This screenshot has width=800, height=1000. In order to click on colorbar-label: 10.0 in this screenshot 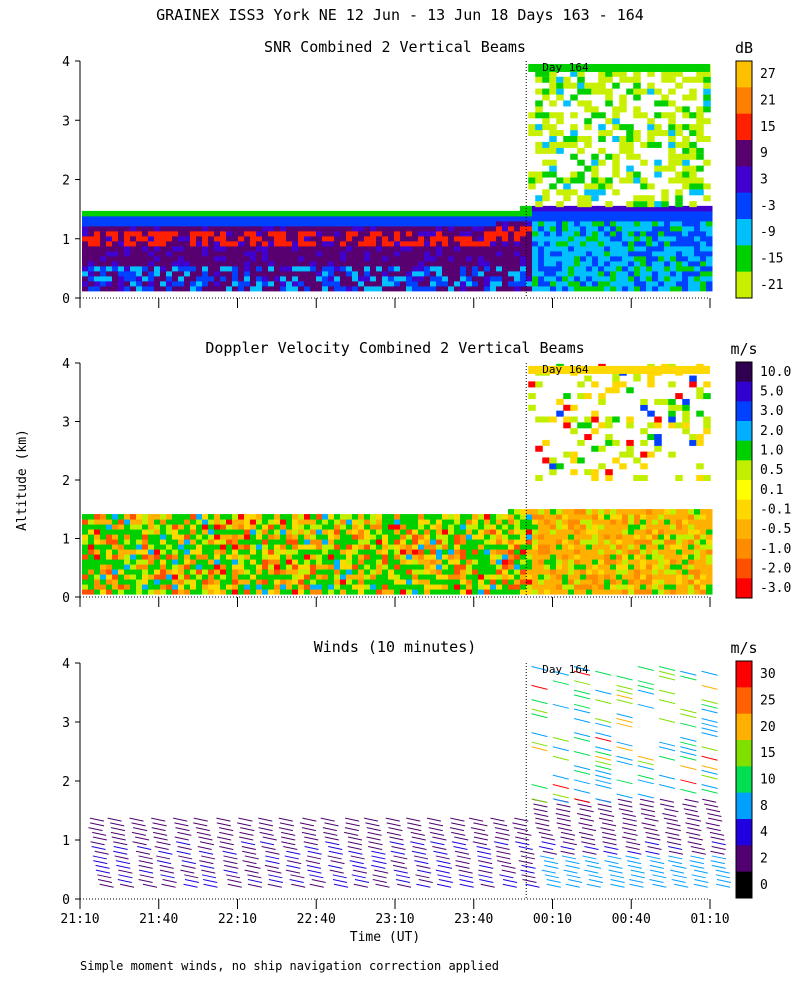, I will do `click(775, 372)`.